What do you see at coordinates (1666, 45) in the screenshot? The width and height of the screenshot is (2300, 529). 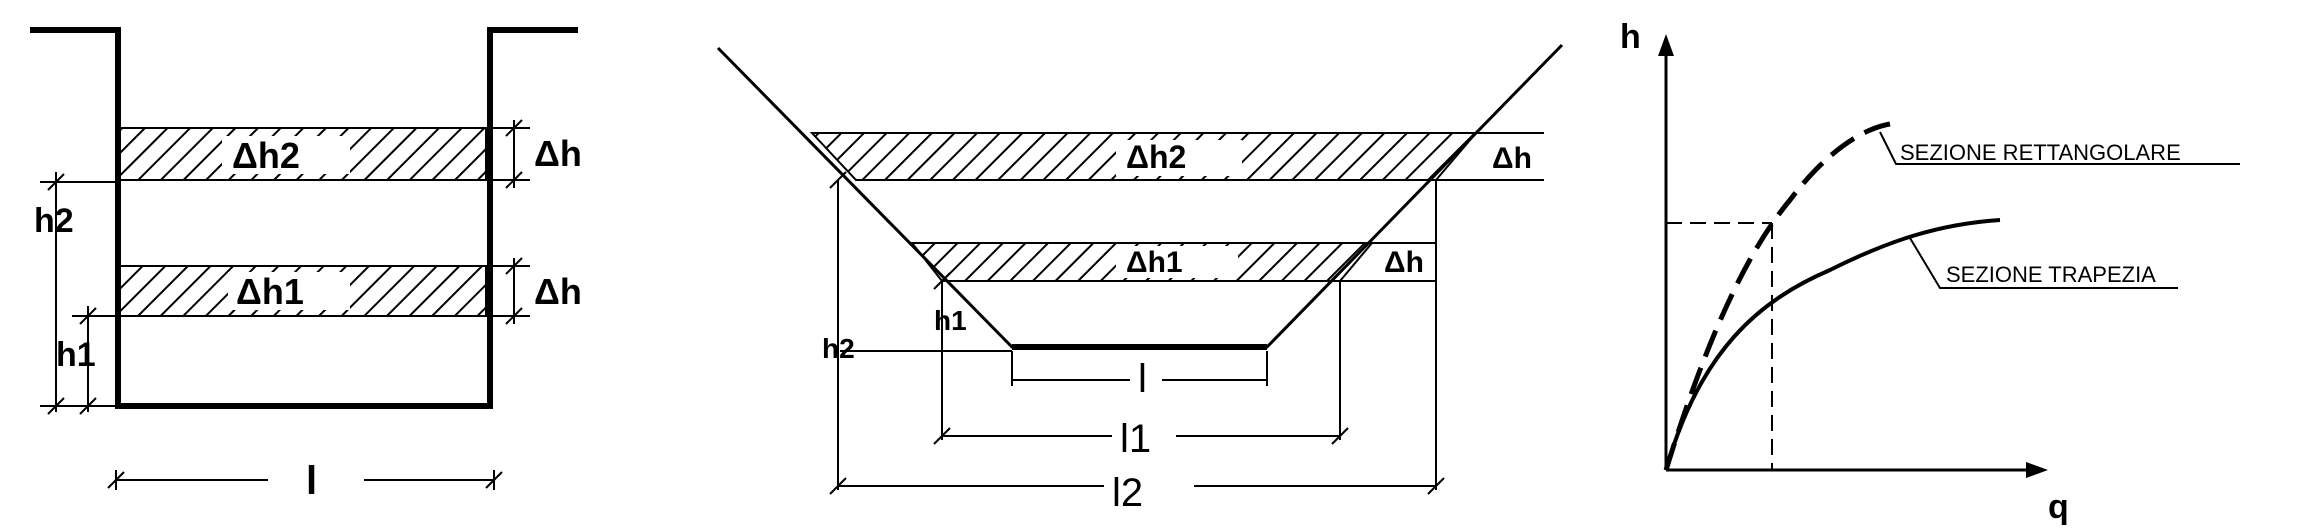 I see `y-axis-arrow` at bounding box center [1666, 45].